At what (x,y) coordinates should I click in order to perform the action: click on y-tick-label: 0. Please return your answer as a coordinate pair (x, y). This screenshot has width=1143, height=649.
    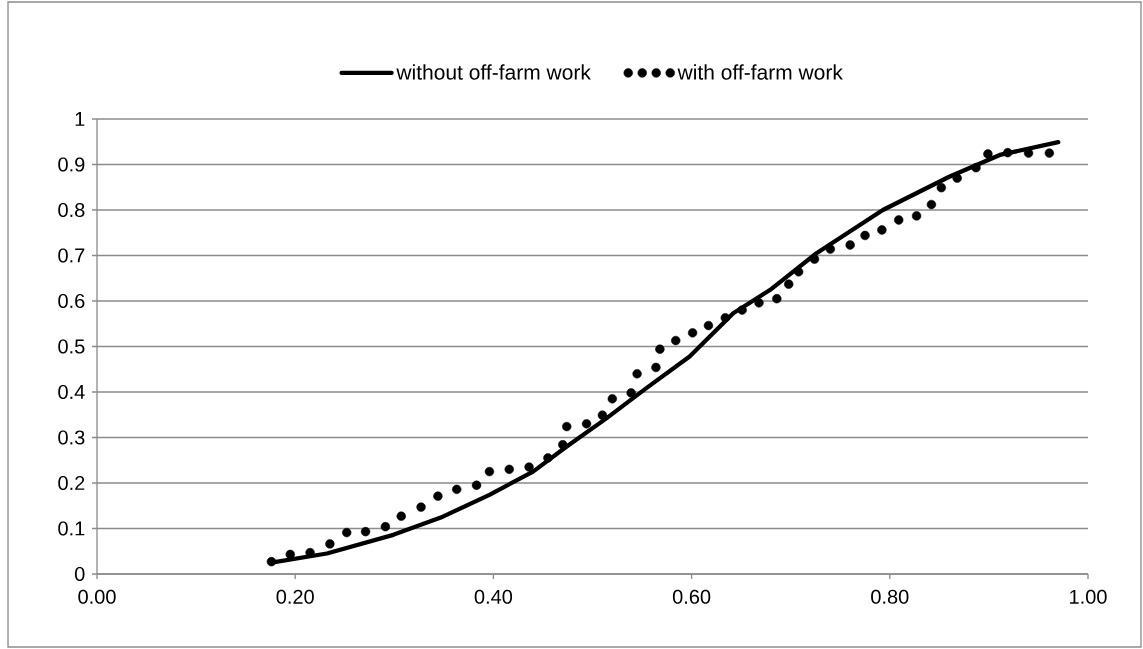
    Looking at the image, I should click on (79, 574).